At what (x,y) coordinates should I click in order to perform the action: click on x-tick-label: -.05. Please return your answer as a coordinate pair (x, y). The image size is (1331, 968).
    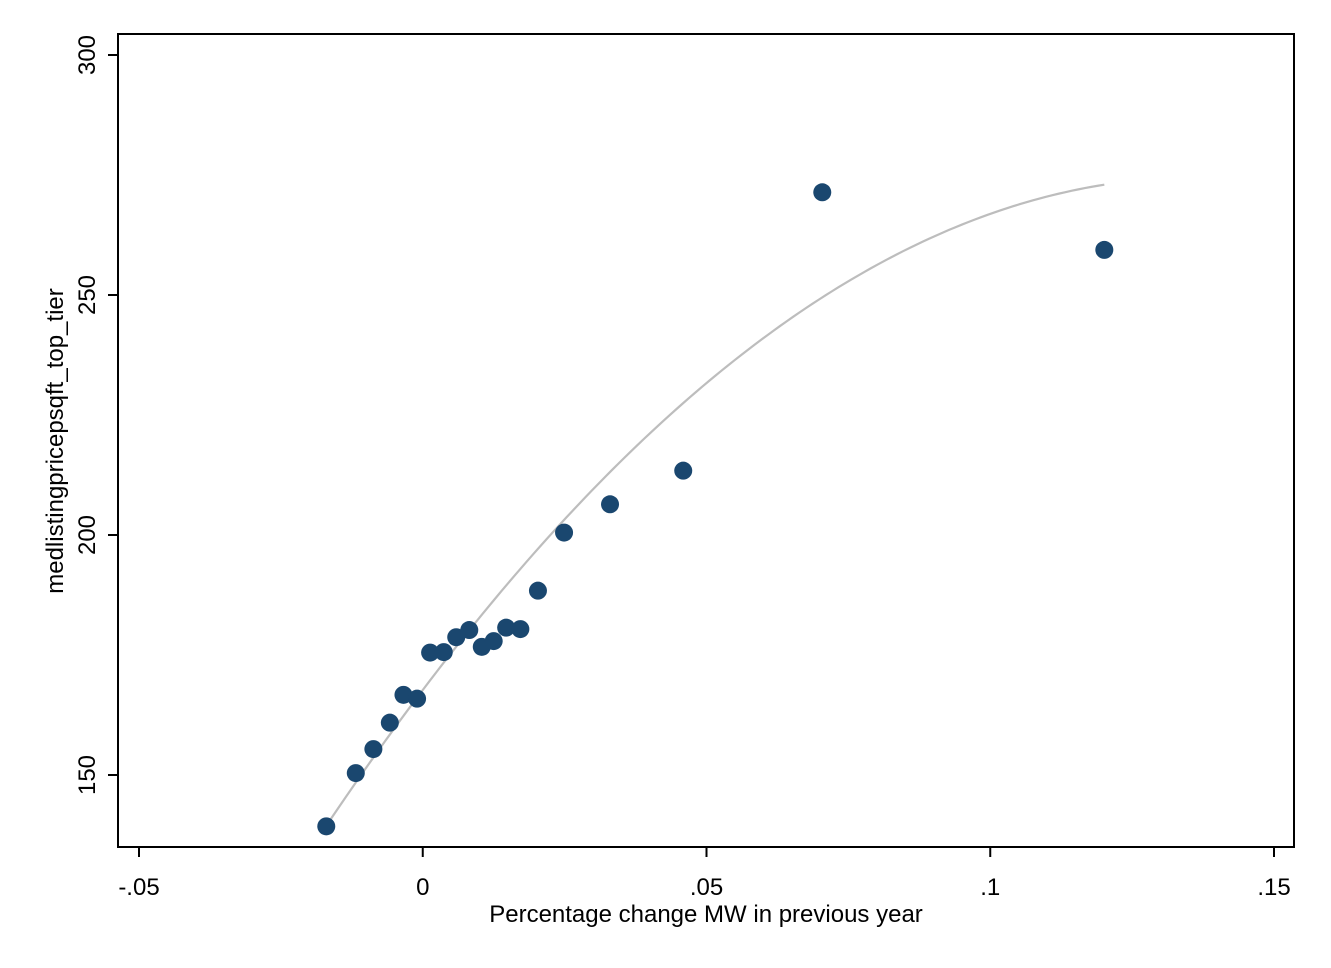
    Looking at the image, I should click on (138, 887).